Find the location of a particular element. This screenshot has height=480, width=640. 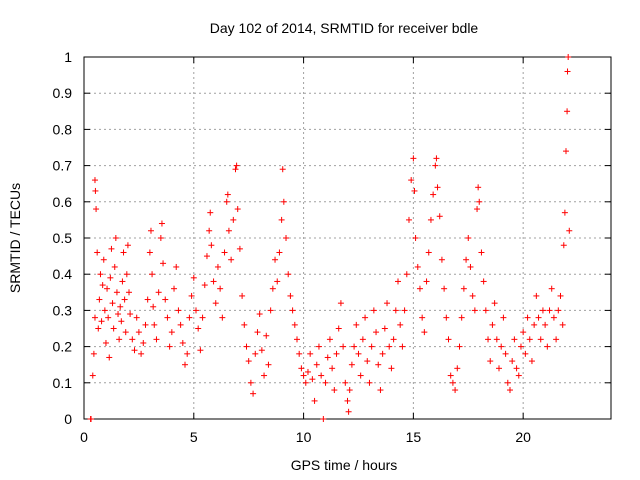

x-axis-label: GPS time / hours is located at coordinates (344, 465).